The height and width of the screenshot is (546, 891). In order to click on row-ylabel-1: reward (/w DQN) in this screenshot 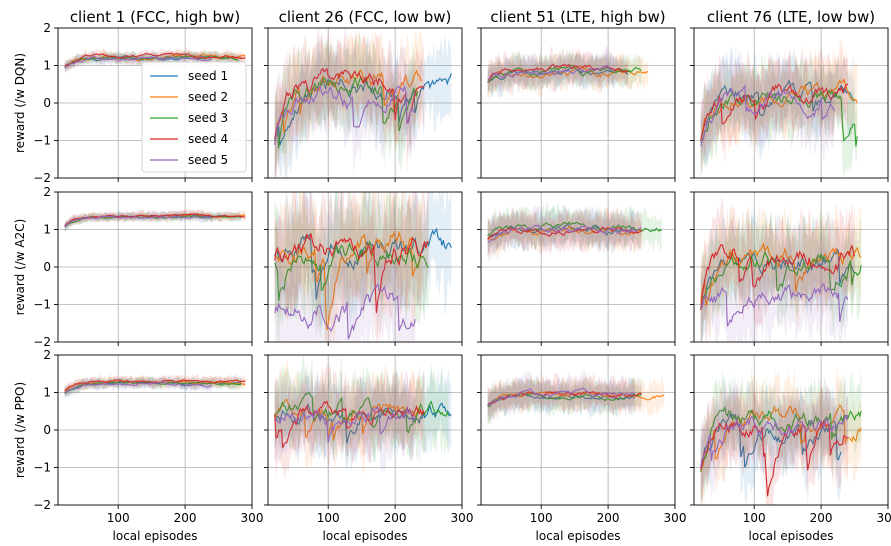, I will do `click(20, 103)`.